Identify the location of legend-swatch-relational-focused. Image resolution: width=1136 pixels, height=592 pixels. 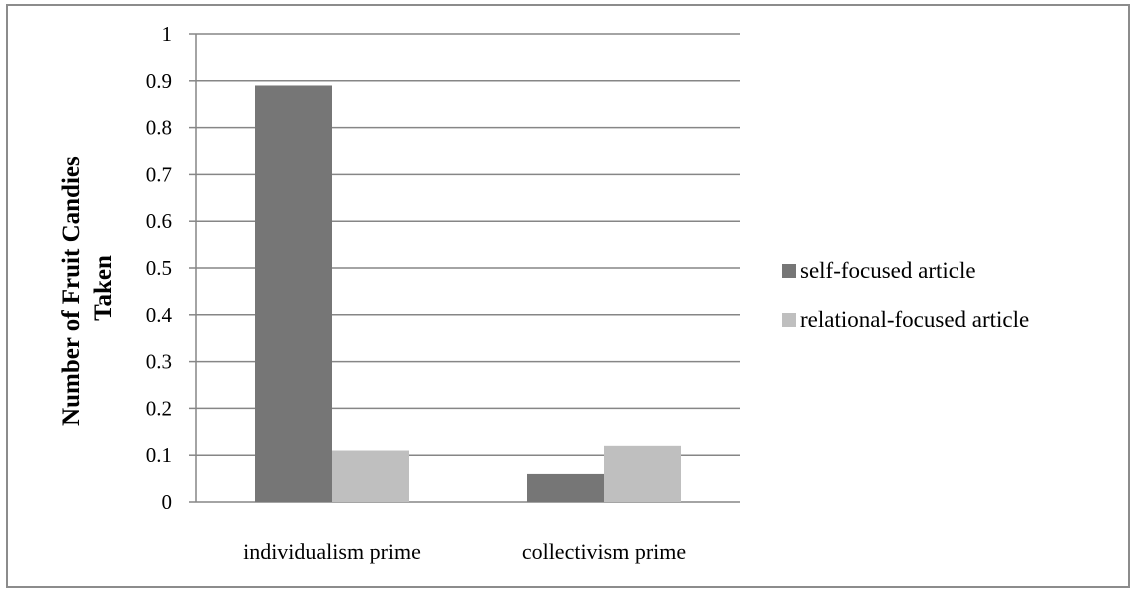
(789, 320).